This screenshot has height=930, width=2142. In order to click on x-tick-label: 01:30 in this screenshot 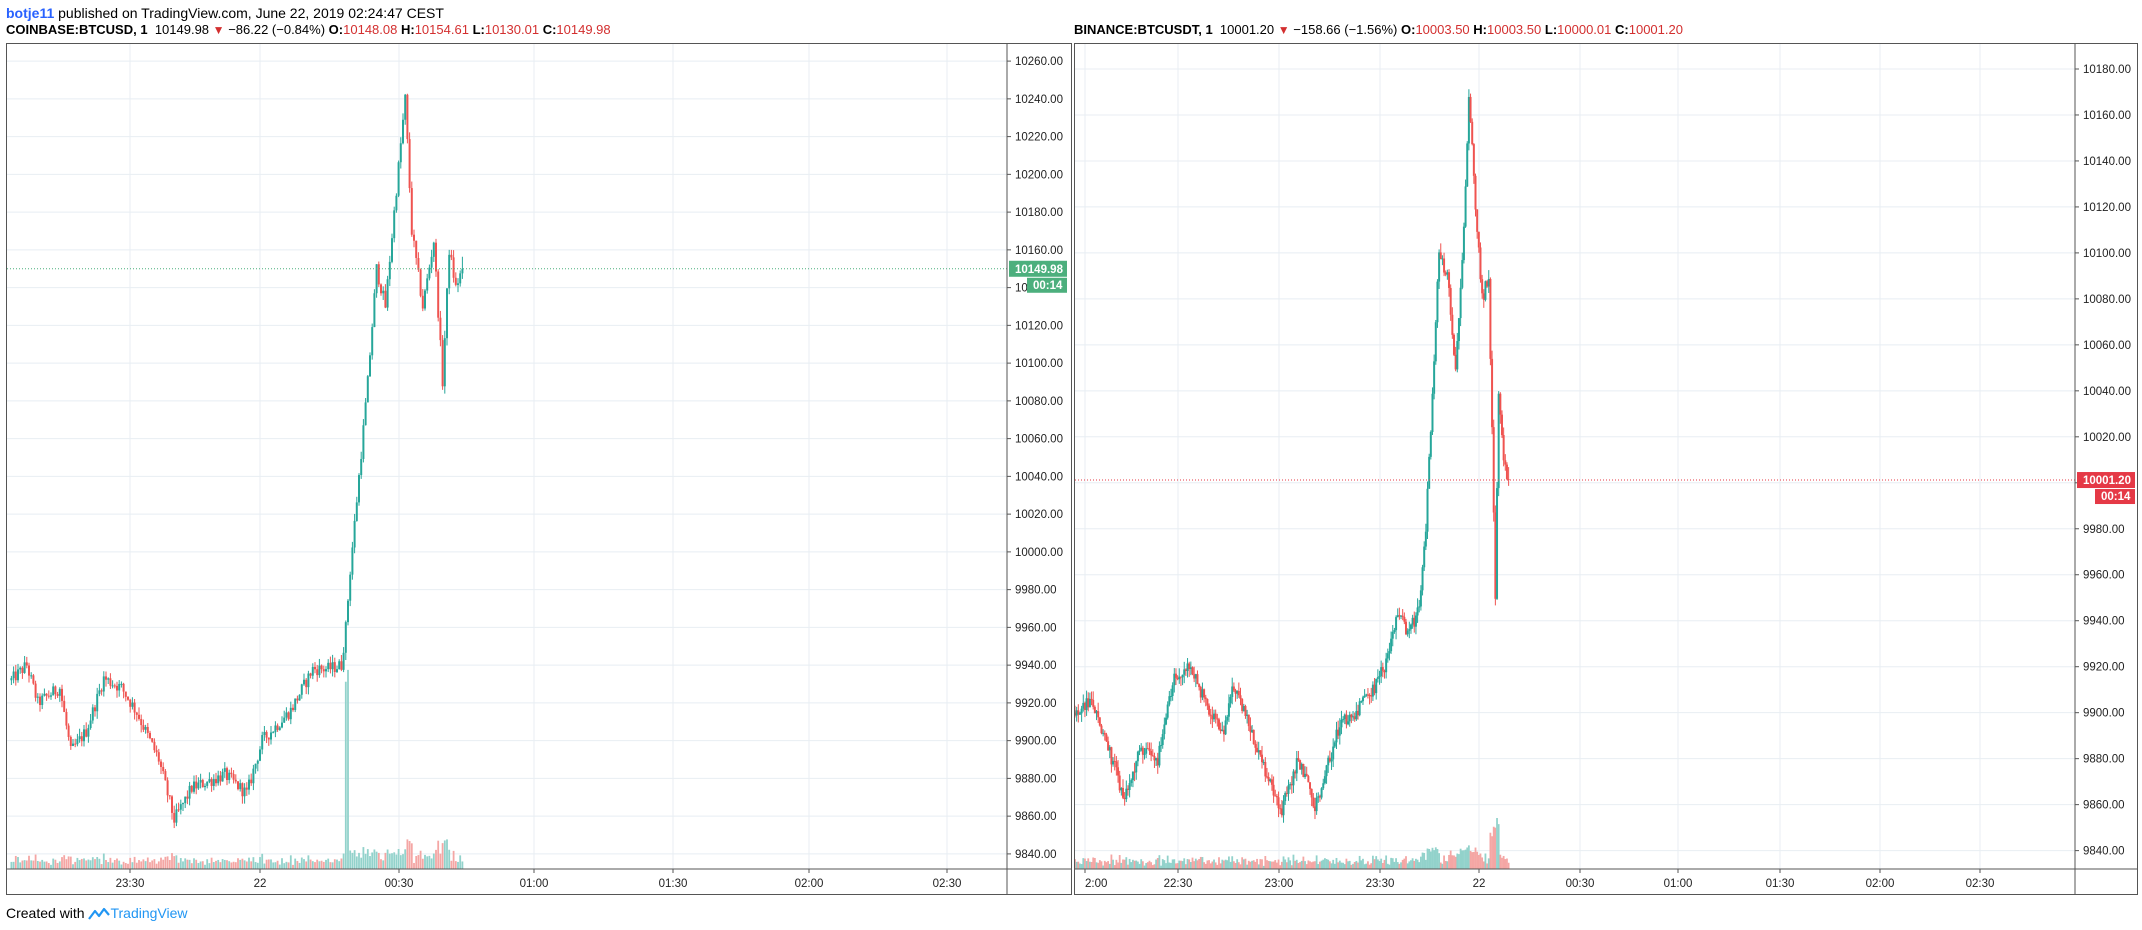, I will do `click(1780, 884)`.